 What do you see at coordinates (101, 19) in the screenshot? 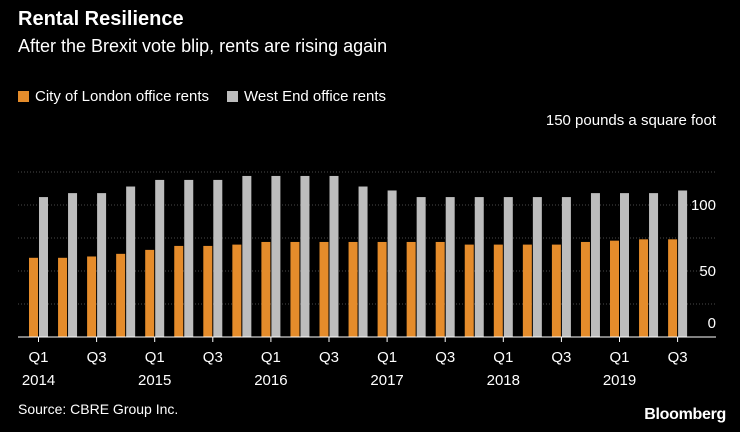
I see `chart-title: Rental Resilience` at bounding box center [101, 19].